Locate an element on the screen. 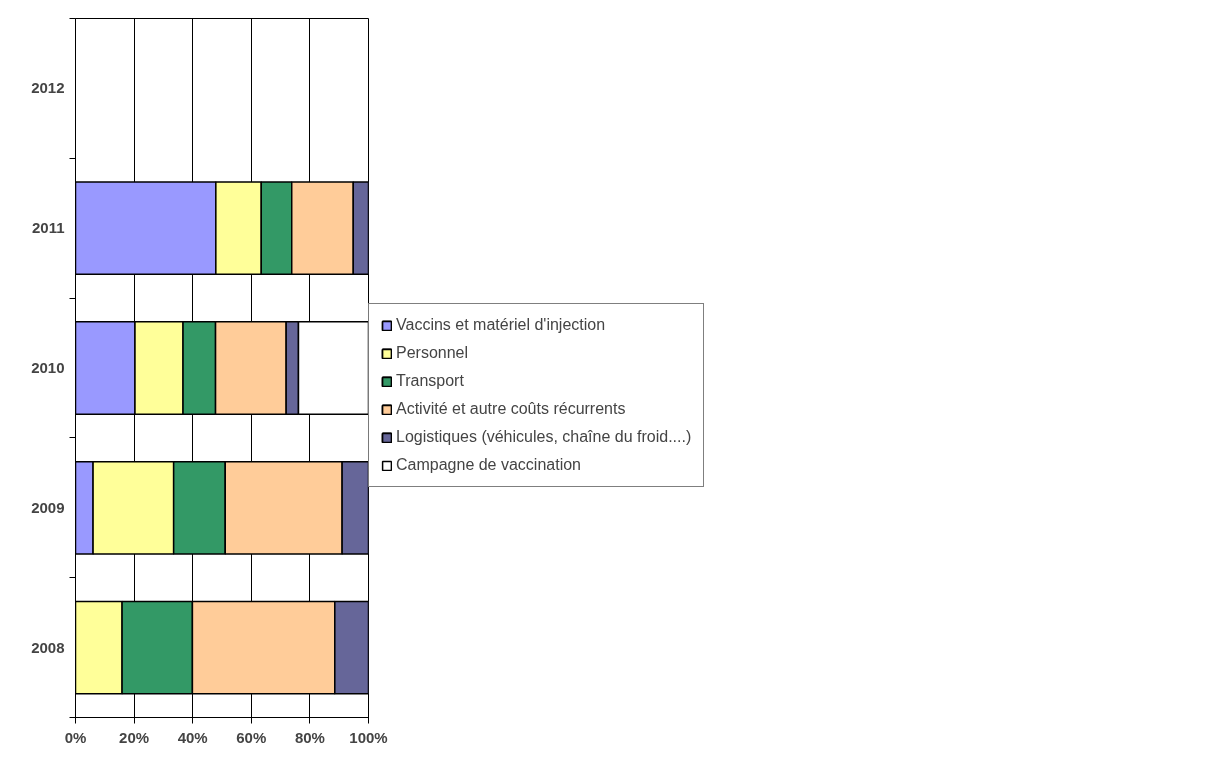 Image resolution: width=1213 pixels, height=762 pixels. x-tick-label: 80% is located at coordinates (309, 737).